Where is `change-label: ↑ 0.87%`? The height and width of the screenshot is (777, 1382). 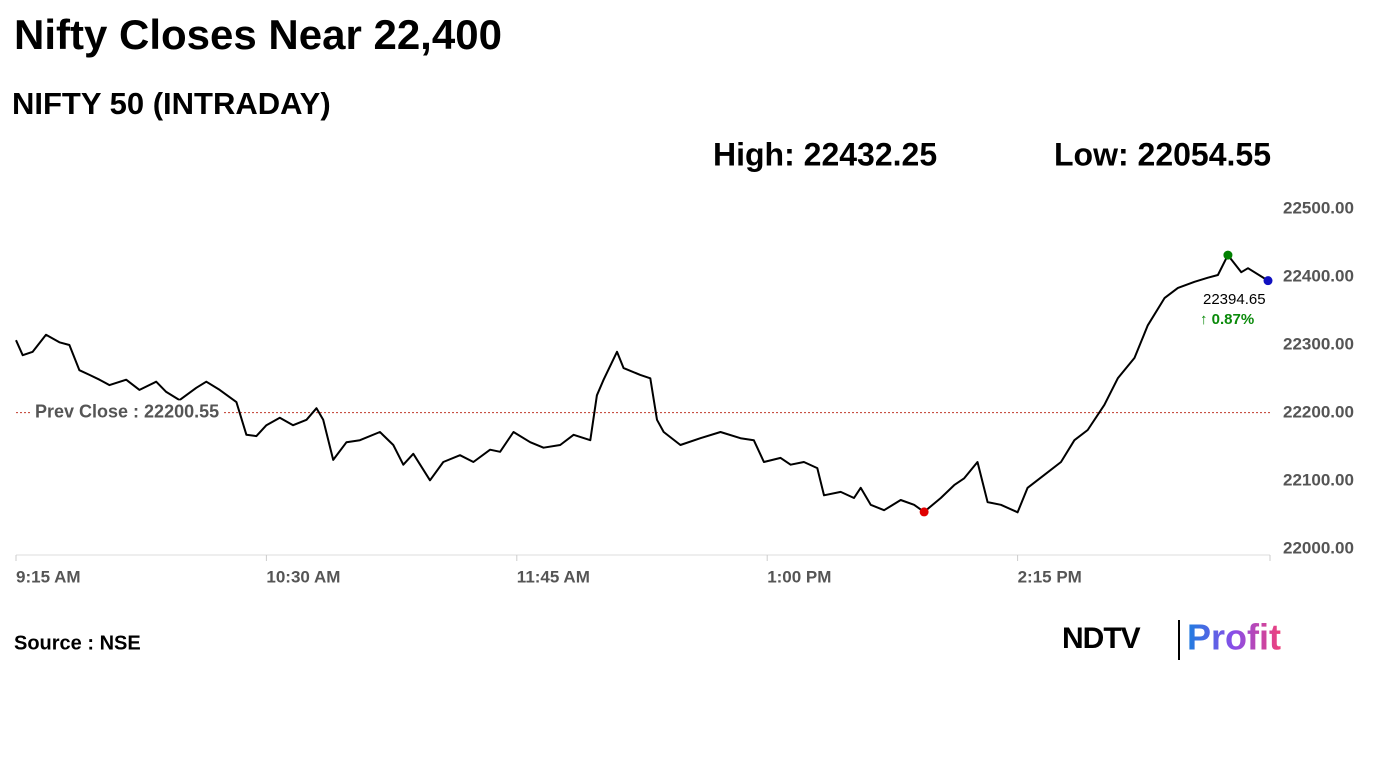 change-label: ↑ 0.87% is located at coordinates (1227, 319).